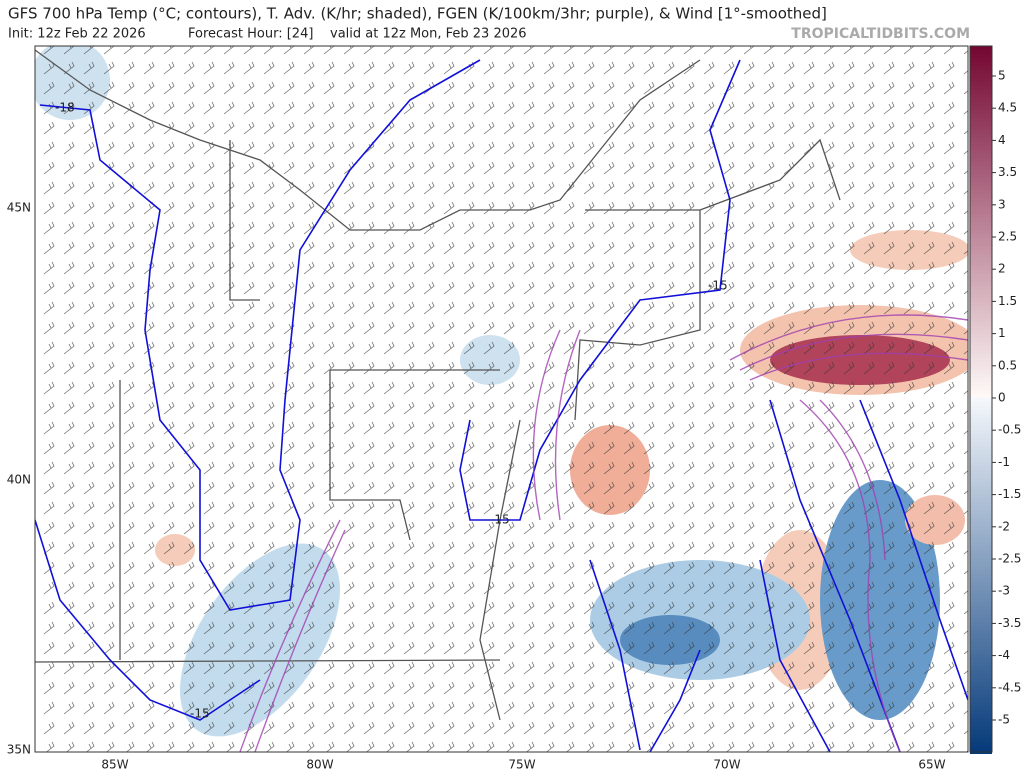 The height and width of the screenshot is (776, 1024). Describe the element at coordinates (1009, 687) in the screenshot. I see `colorbar-label: -4.5` at that location.